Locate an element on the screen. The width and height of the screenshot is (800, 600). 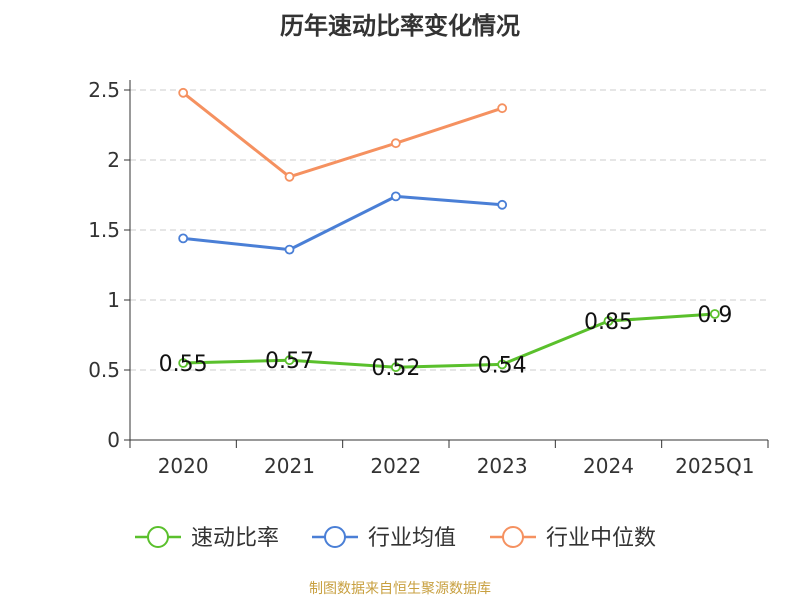
data-label: 0.85 is located at coordinates (608, 322).